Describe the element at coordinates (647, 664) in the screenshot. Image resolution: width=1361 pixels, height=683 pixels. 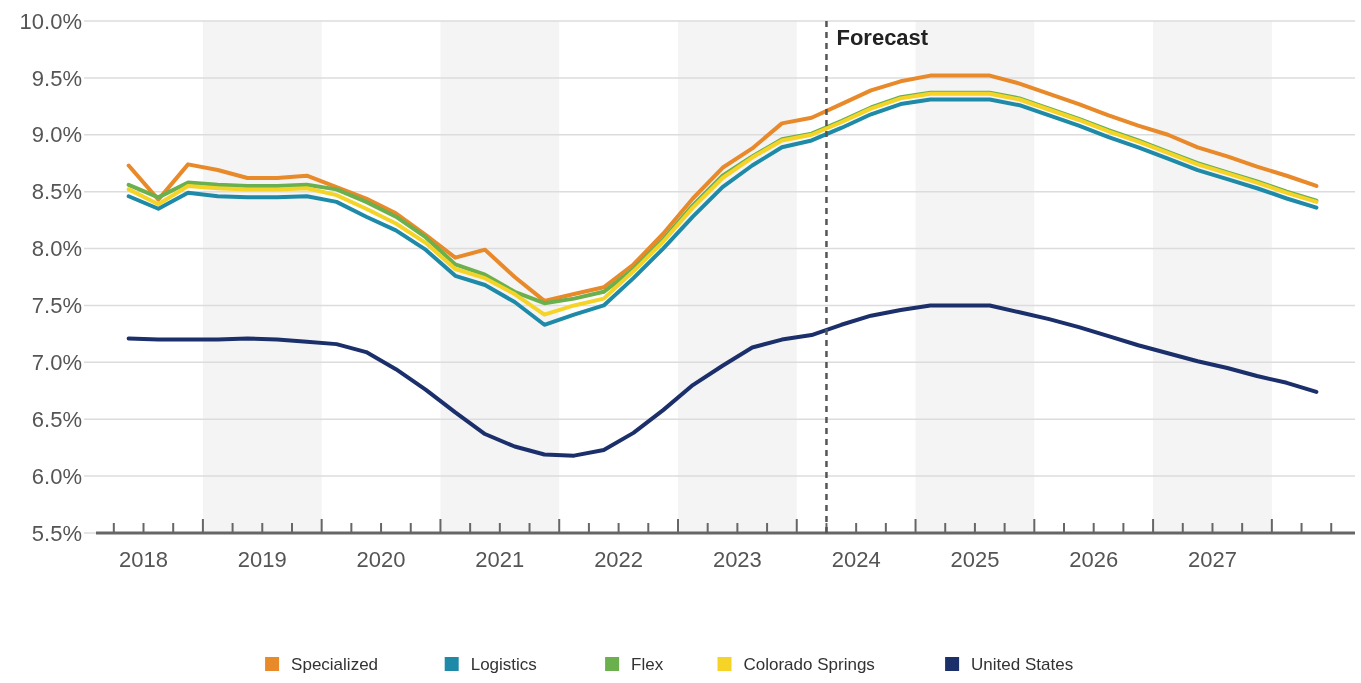
I see `legend-label: Flex` at that location.